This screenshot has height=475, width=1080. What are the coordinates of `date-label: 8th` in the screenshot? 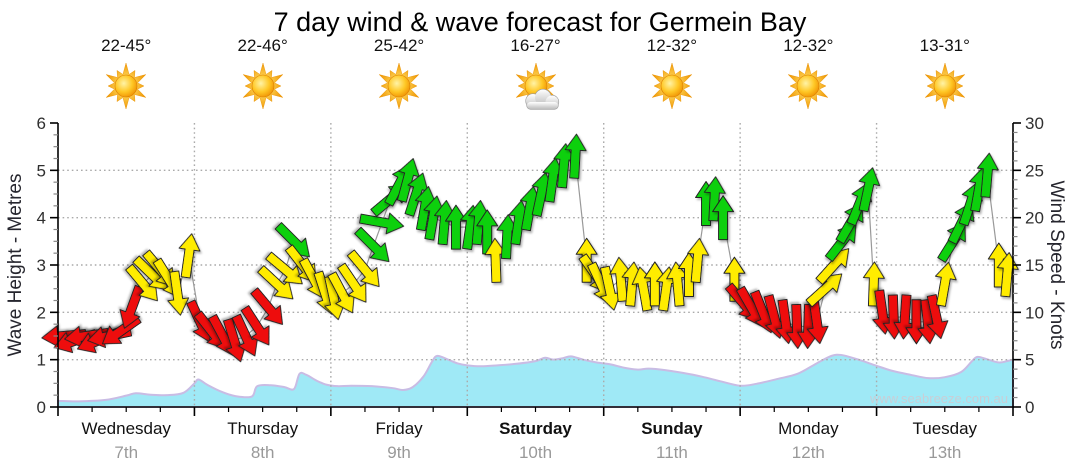 It's located at (263, 452).